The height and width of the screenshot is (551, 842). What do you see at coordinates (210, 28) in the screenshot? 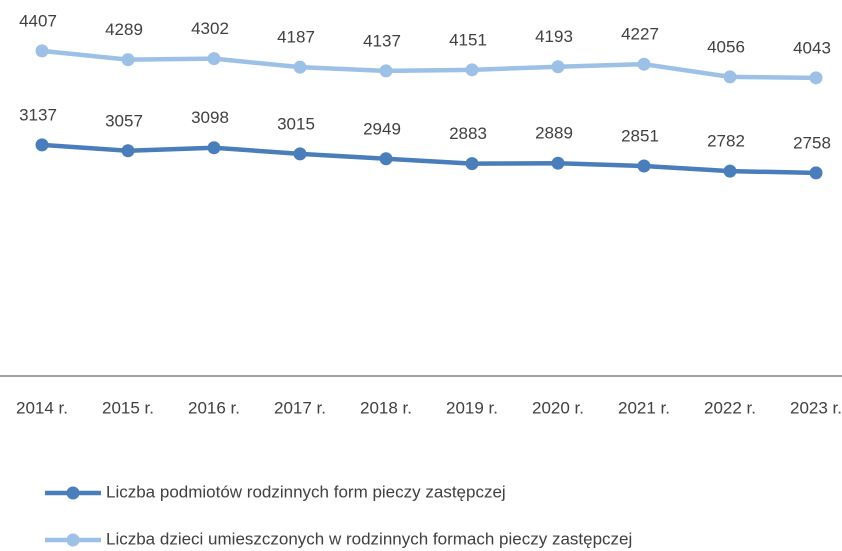
I see `data-label: 4302` at bounding box center [210, 28].